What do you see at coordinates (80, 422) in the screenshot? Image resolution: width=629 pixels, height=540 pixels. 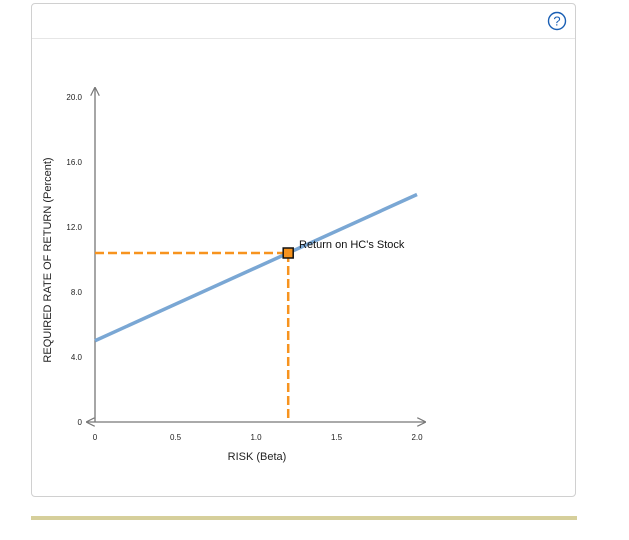 I see `y-tick-label: 0` at bounding box center [80, 422].